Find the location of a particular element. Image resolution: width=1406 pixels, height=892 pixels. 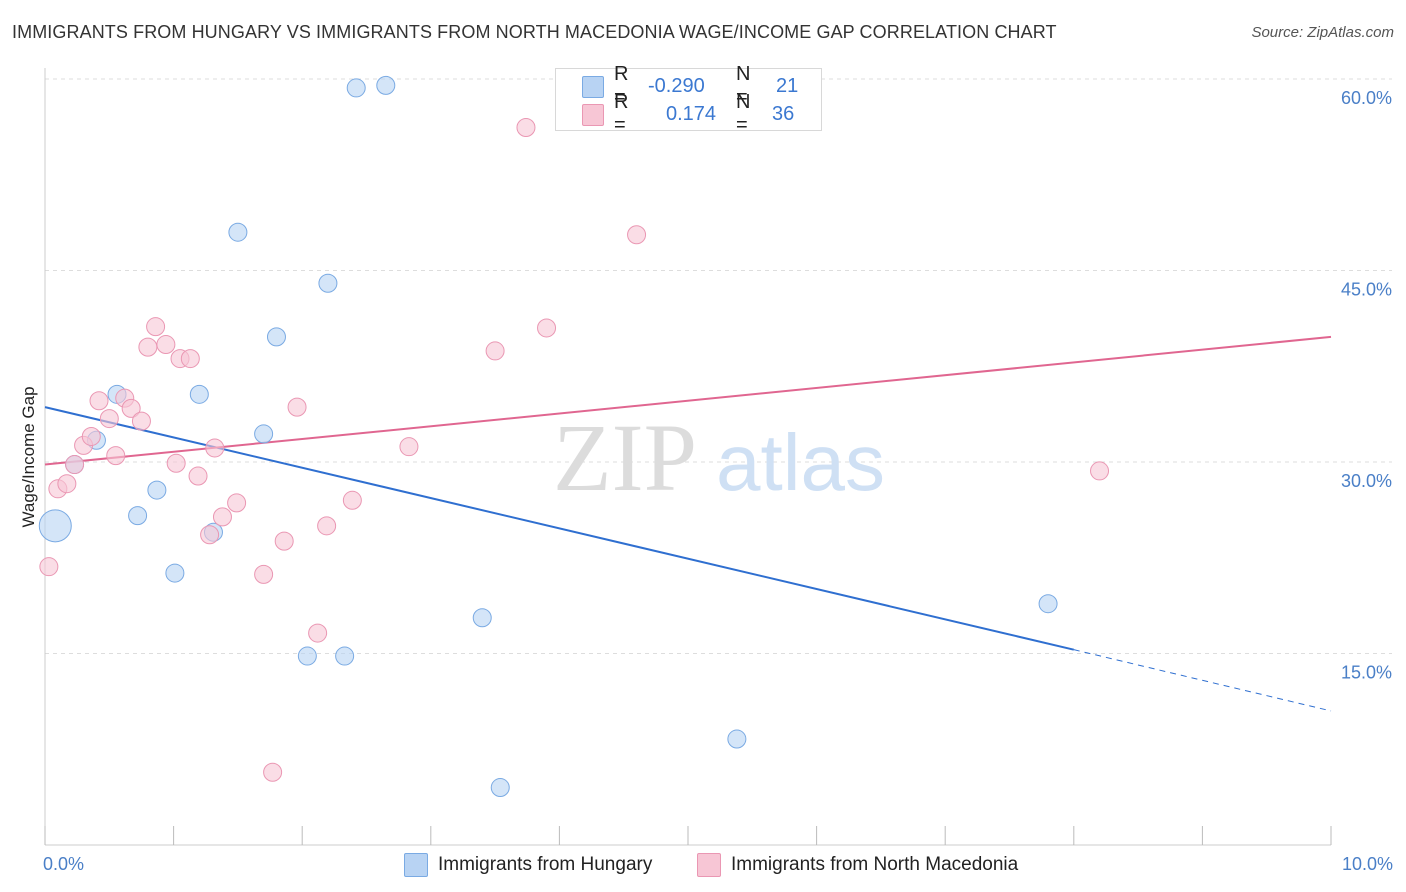

macedonia-legend-label: Immigrants from North Macedonia is located at coordinates (875, 864).